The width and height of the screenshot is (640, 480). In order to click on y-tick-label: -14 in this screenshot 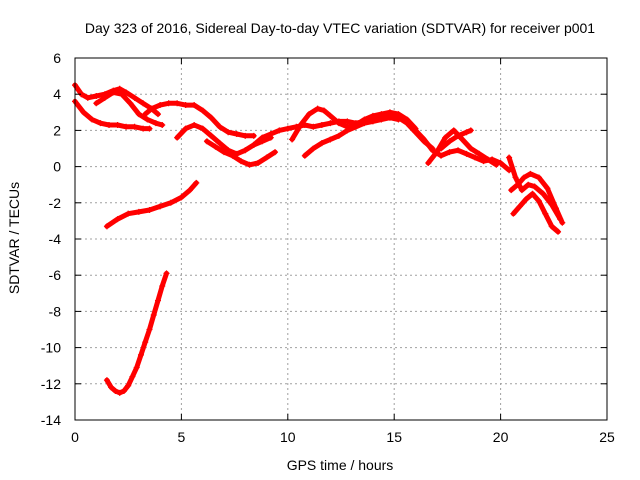, I will do `click(51, 420)`.